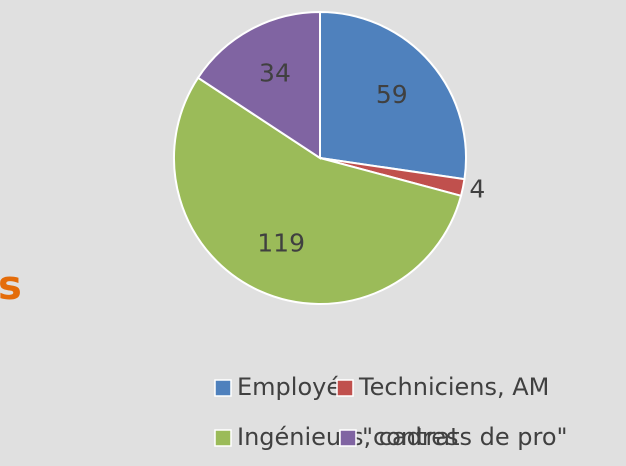  Describe the element at coordinates (11, 286) in the screenshot. I see `cropped-text: s` at that location.